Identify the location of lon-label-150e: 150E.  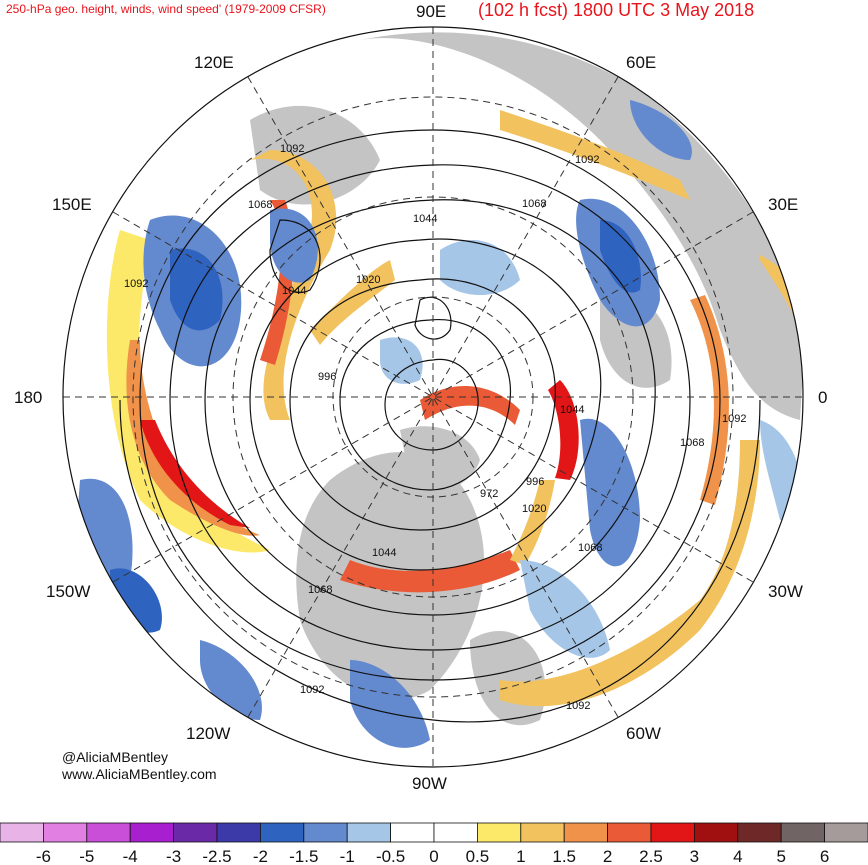
(72, 204).